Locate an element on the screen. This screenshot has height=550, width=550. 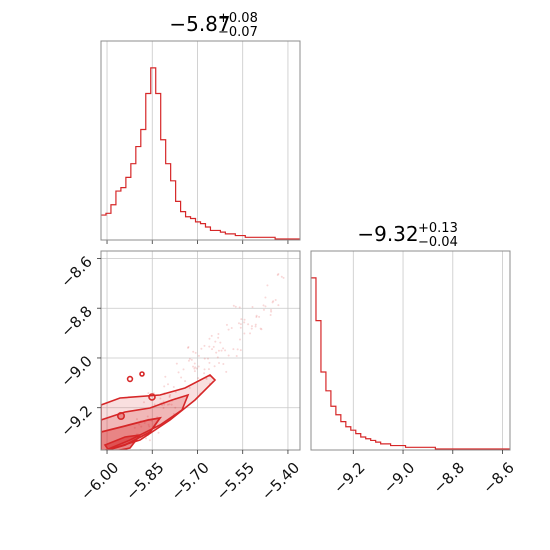
joint-plot-area is located at coordinates (193, 361).